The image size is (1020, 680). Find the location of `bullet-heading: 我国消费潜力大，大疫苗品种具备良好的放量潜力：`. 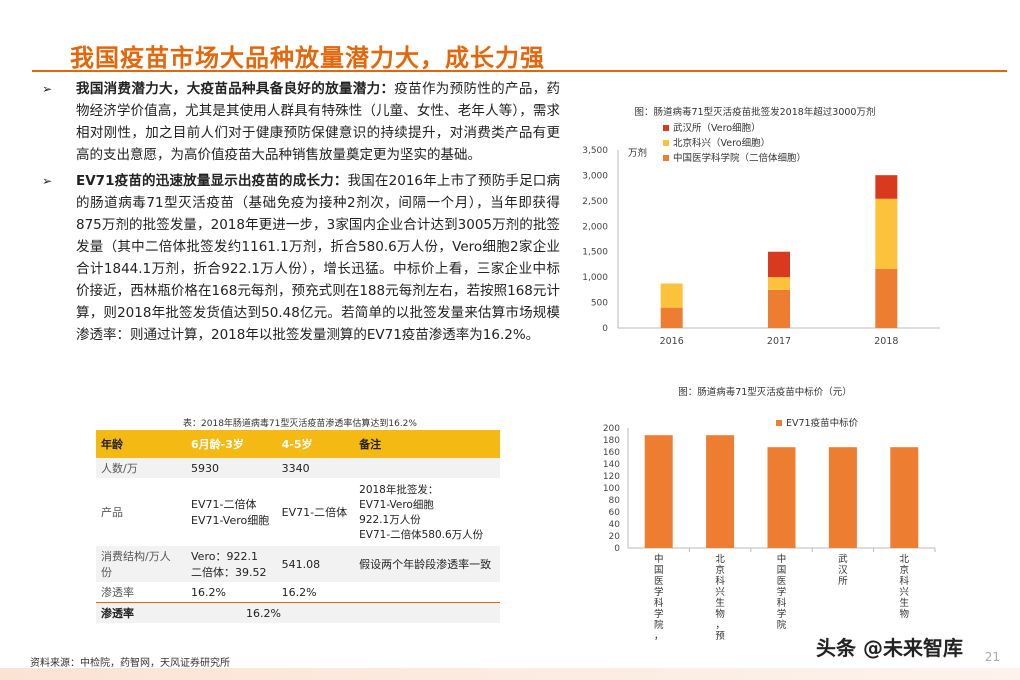

bullet-heading: 我国消费潜力大，大疫苗品种具备良好的放量潜力： is located at coordinates (235, 89).